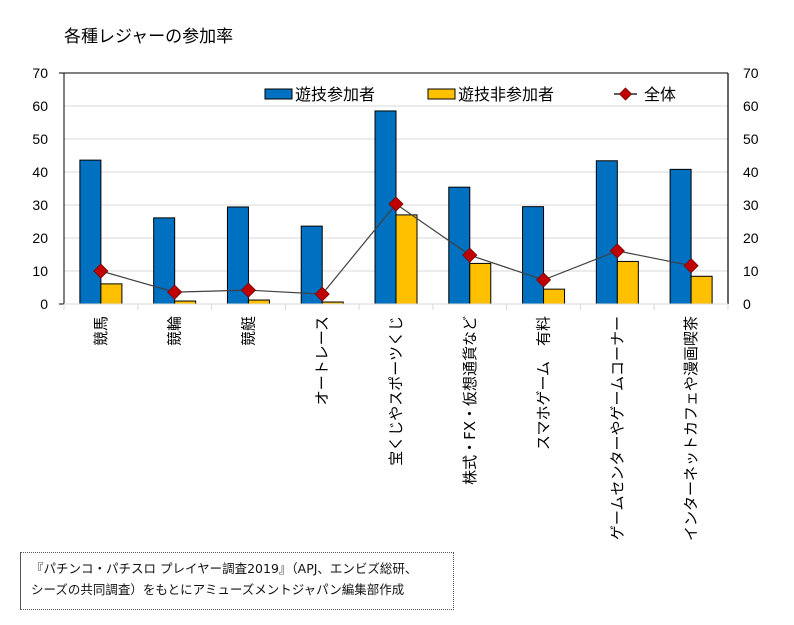  Describe the element at coordinates (751, 106) in the screenshot. I see `y-tick-label-right: 60` at that location.